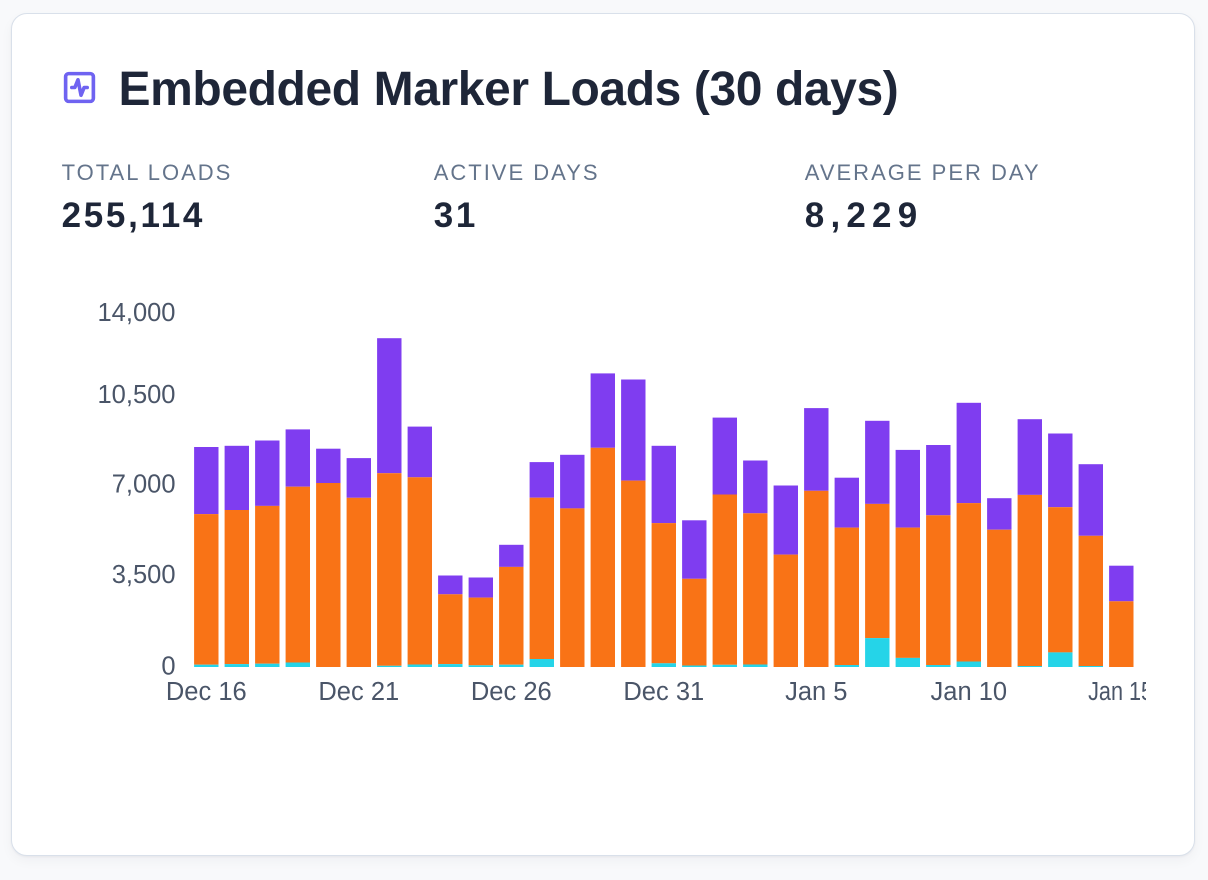 The width and height of the screenshot is (1208, 880). Describe the element at coordinates (663, 692) in the screenshot. I see `svg-text: Dec 31` at that location.